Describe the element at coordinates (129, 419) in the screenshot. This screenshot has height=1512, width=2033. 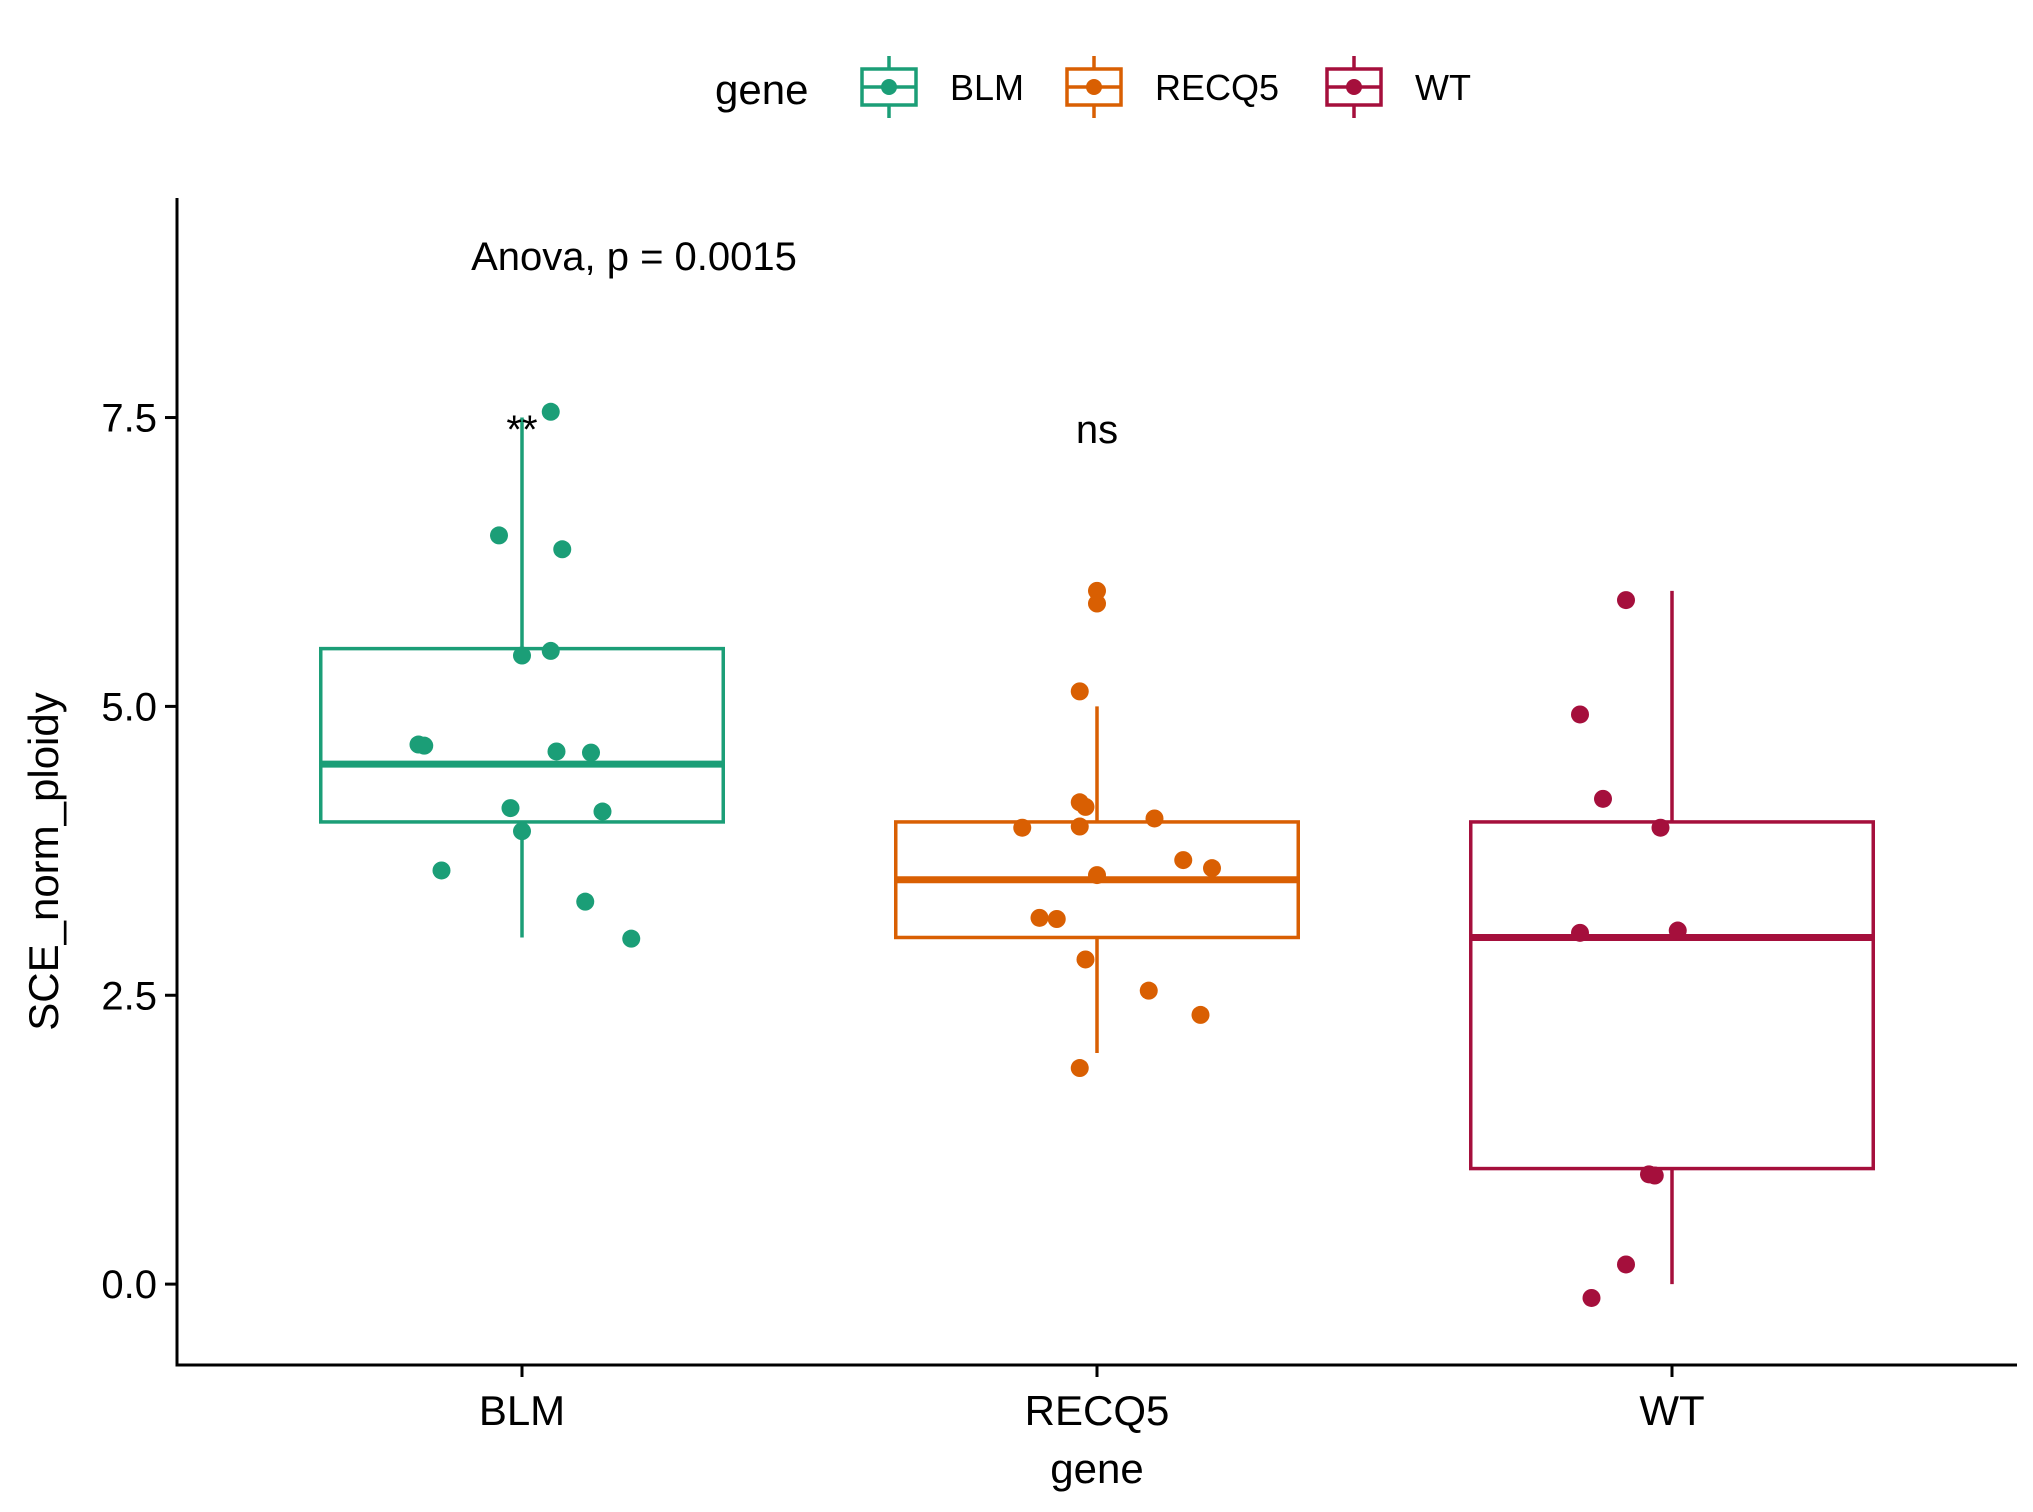
I see `y-tick-label: 7.5` at that location.